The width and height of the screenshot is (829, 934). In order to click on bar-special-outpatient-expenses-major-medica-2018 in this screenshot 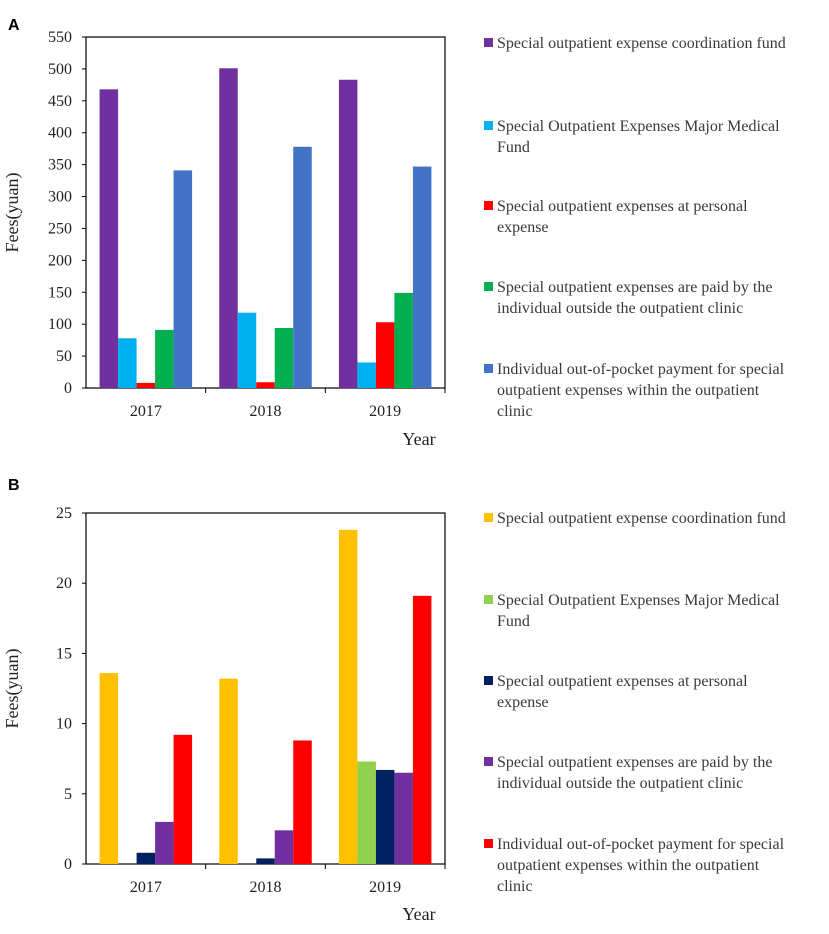, I will do `click(247, 350)`.